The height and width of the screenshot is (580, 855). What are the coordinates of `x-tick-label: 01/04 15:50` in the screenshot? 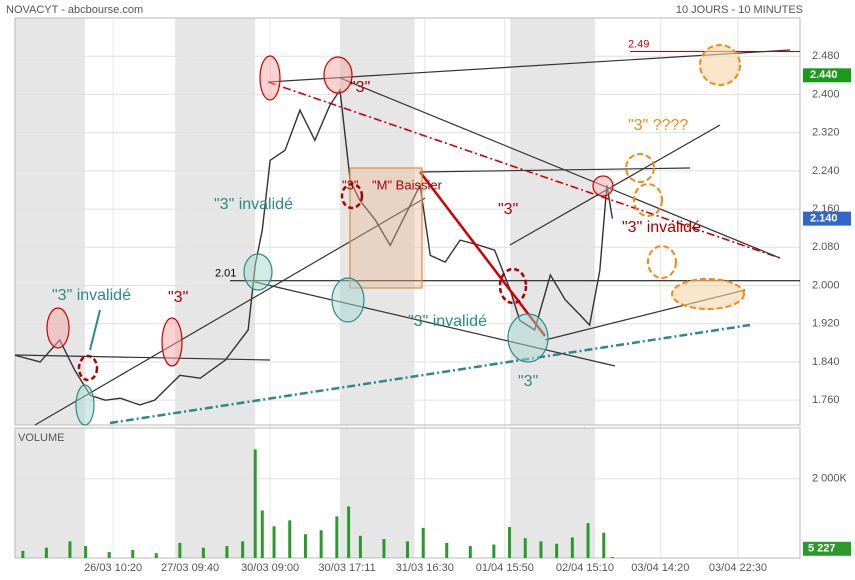 It's located at (505, 568).